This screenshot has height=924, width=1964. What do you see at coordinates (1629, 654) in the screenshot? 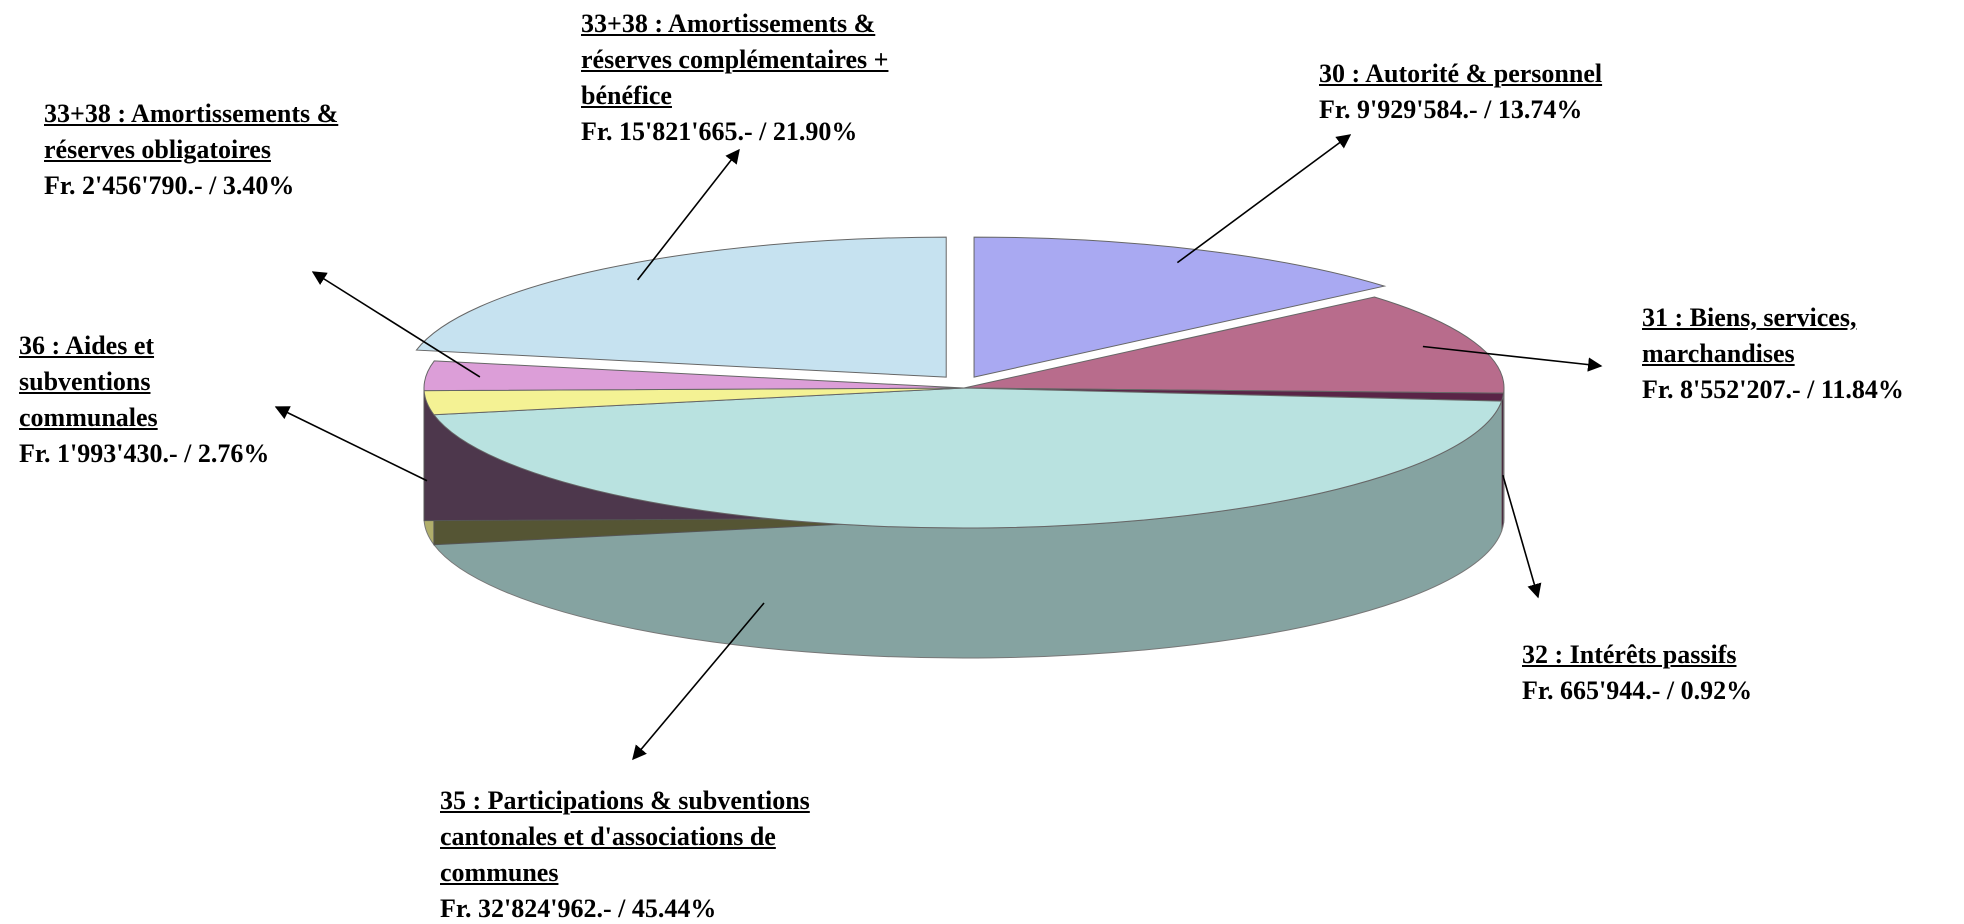
I see `category-label: 32 : Intérêts passifs` at bounding box center [1629, 654].